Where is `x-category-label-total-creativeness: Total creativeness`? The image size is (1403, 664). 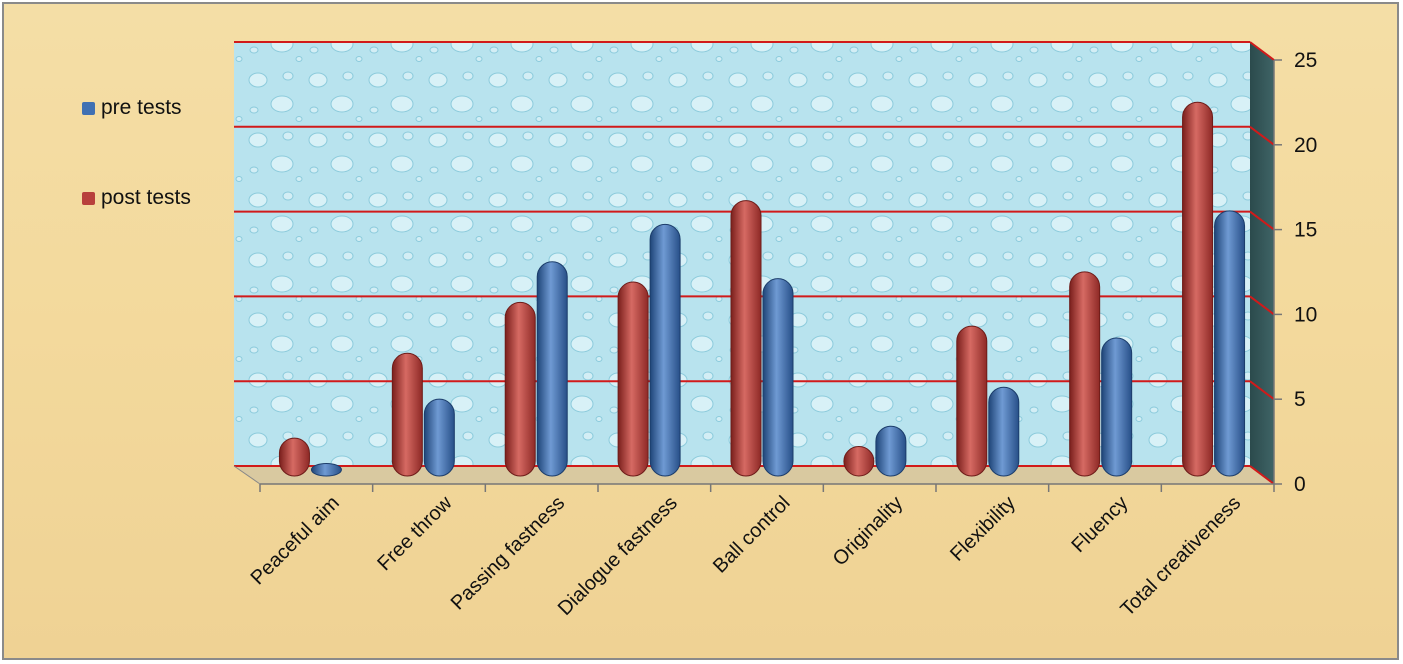
x-category-label-total-creativeness: Total creativeness is located at coordinates (1180, 556).